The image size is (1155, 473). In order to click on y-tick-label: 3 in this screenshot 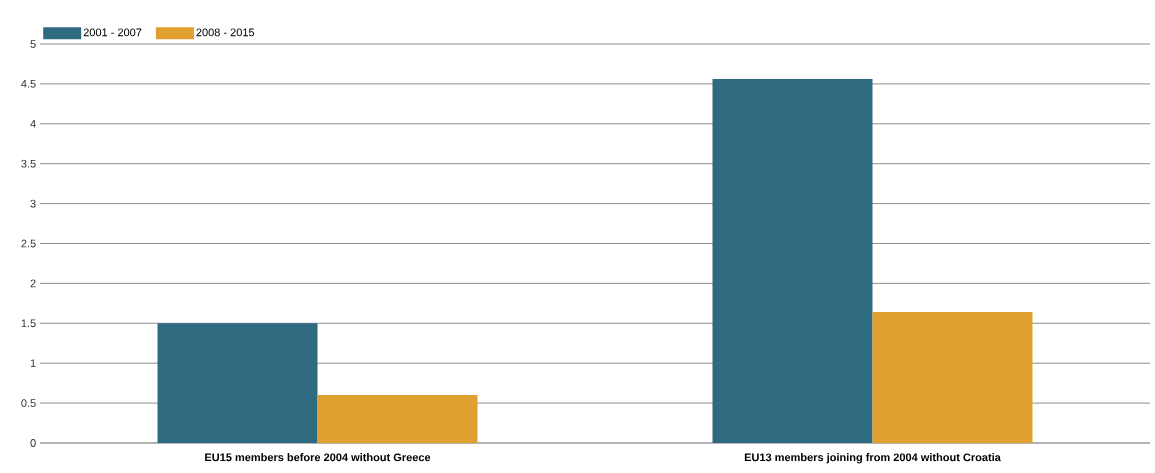, I will do `click(33, 203)`.